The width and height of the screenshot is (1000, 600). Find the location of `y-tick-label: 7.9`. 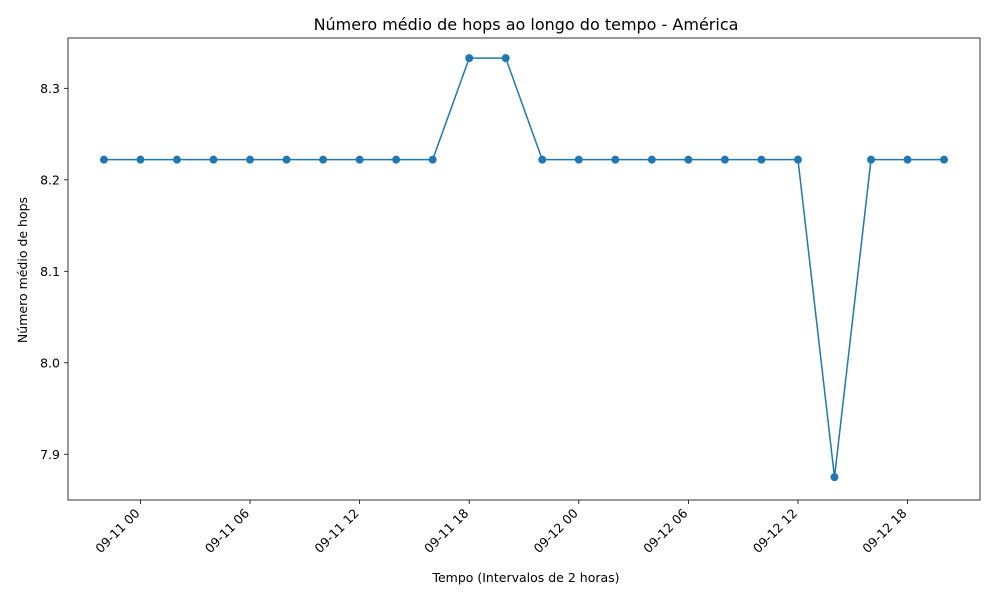

y-tick-label: 7.9 is located at coordinates (50, 454).